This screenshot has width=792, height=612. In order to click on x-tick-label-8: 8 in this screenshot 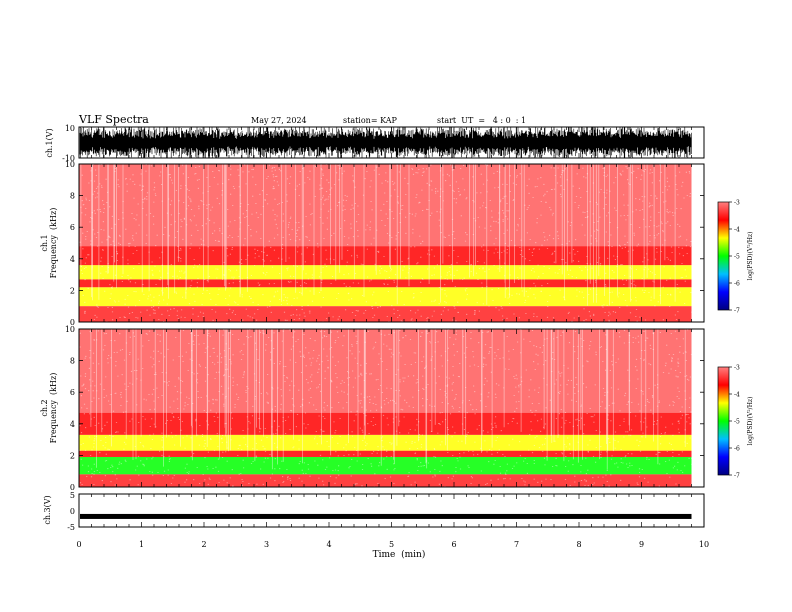, I will do `click(578, 544)`.